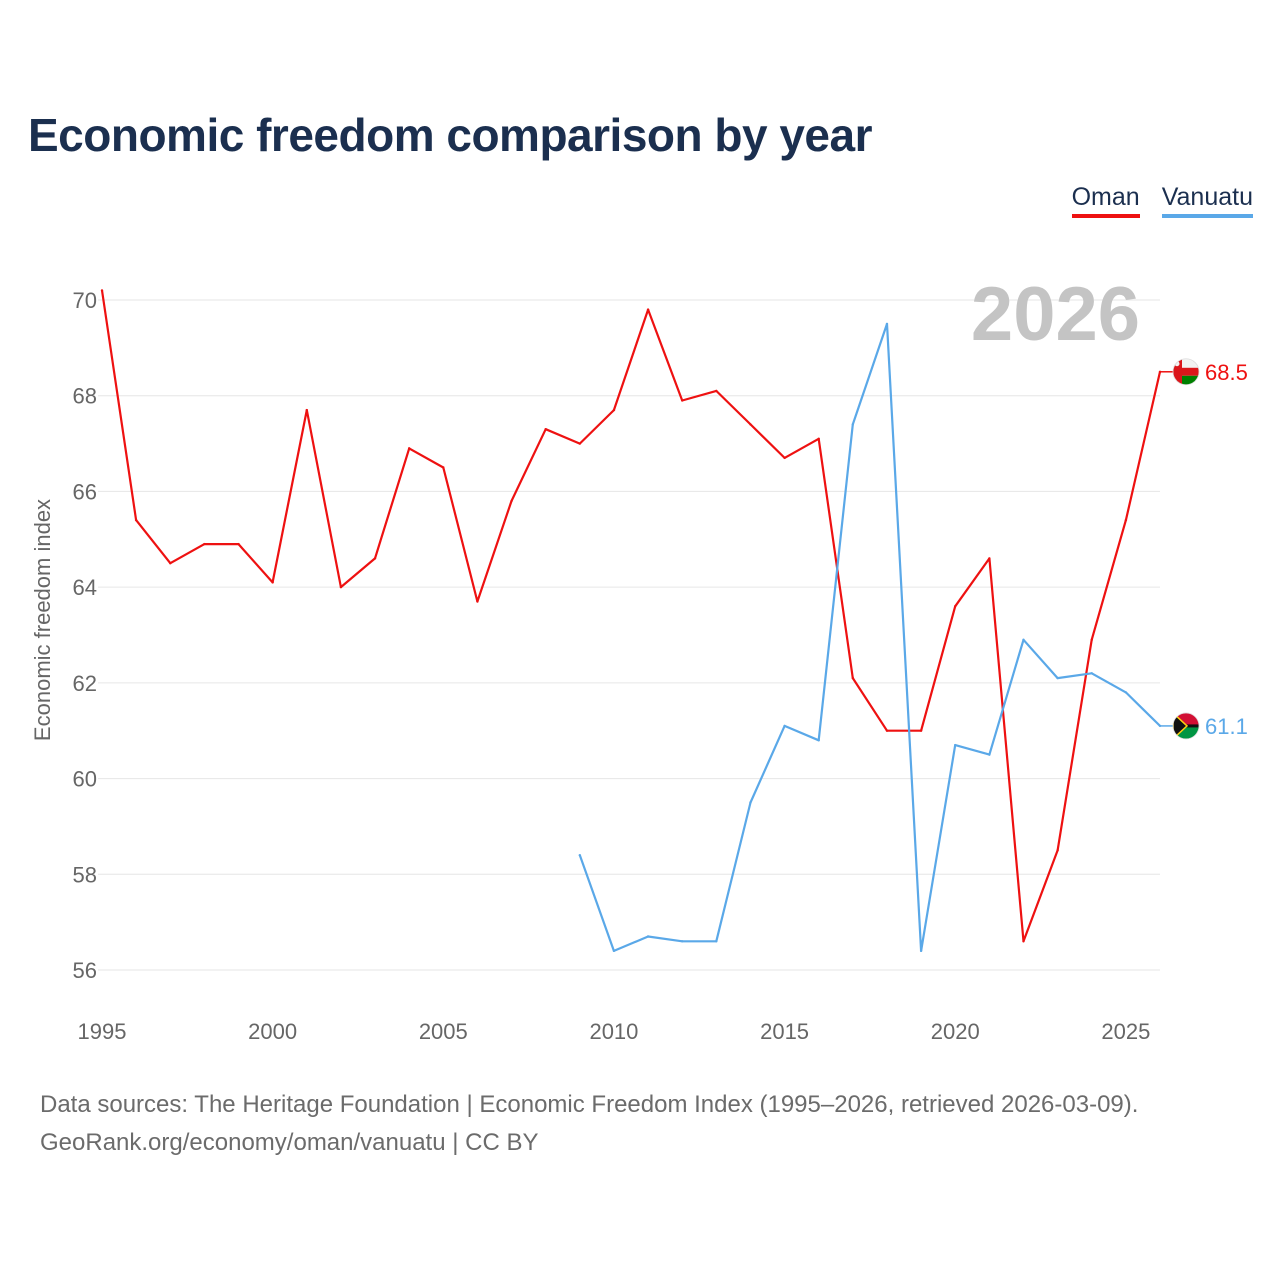  Describe the element at coordinates (784, 1031) in the screenshot. I see `x-tick-label: 2015` at that location.